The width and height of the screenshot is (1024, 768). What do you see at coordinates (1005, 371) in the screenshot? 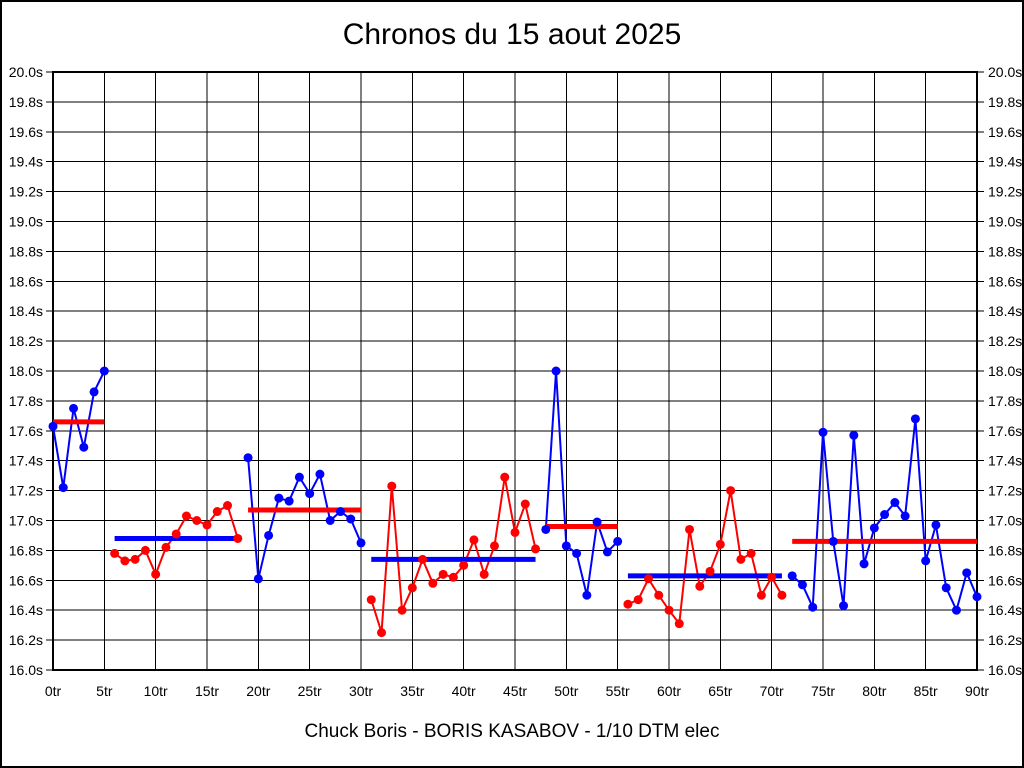
I see `y-tick-label-right: 18.0s` at bounding box center [1005, 371].